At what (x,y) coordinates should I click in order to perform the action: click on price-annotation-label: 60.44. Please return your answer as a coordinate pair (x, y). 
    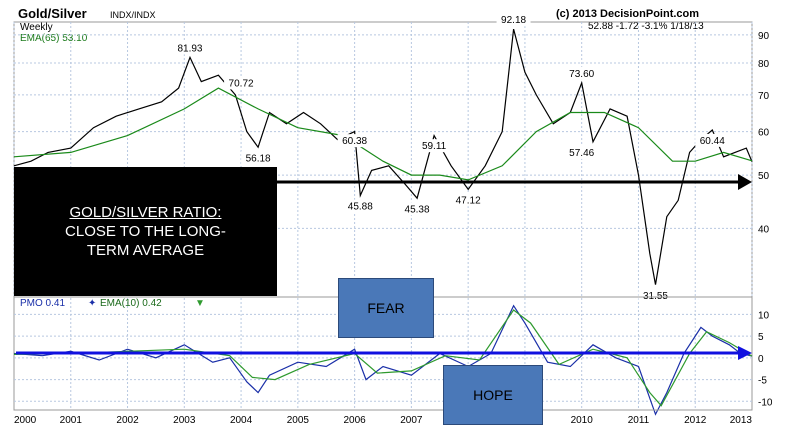
    Looking at the image, I should click on (712, 141).